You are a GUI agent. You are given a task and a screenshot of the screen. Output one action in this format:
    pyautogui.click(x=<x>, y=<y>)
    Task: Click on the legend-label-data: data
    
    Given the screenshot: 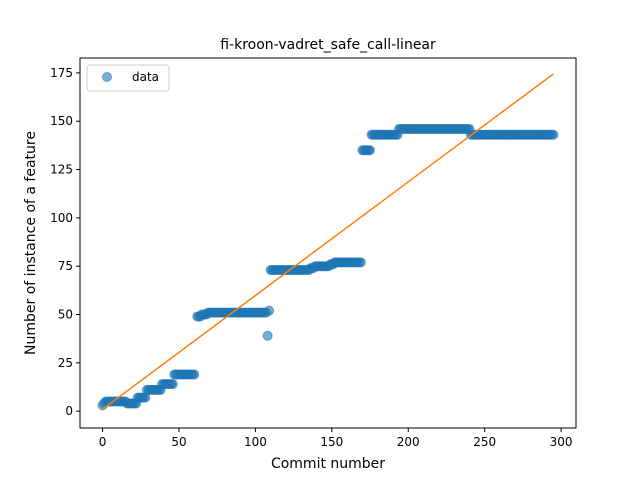 What is the action you would take?
    pyautogui.click(x=145, y=77)
    